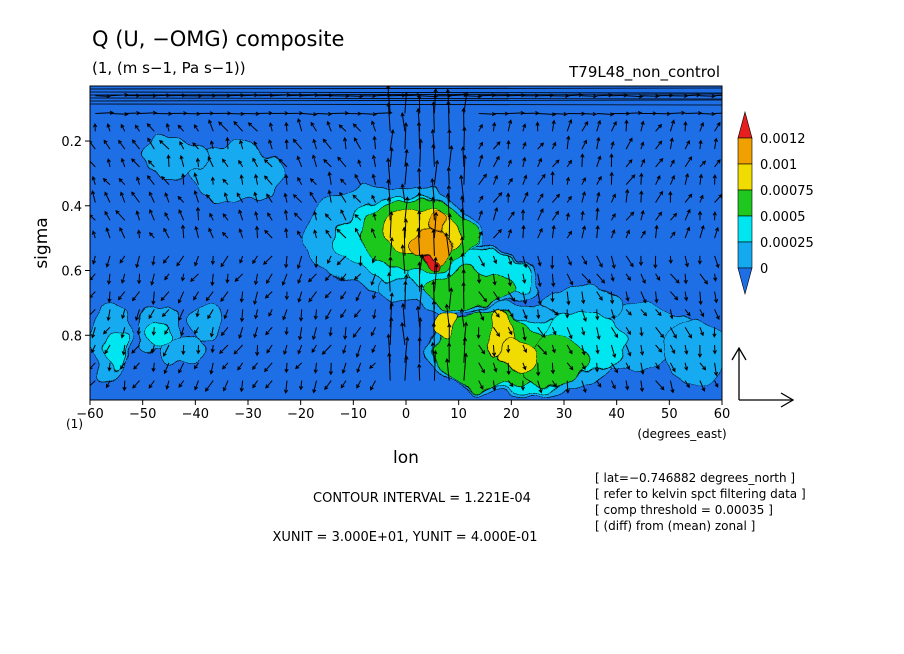  What do you see at coordinates (564, 414) in the screenshot?
I see `x-tick-label: 30` at bounding box center [564, 414].